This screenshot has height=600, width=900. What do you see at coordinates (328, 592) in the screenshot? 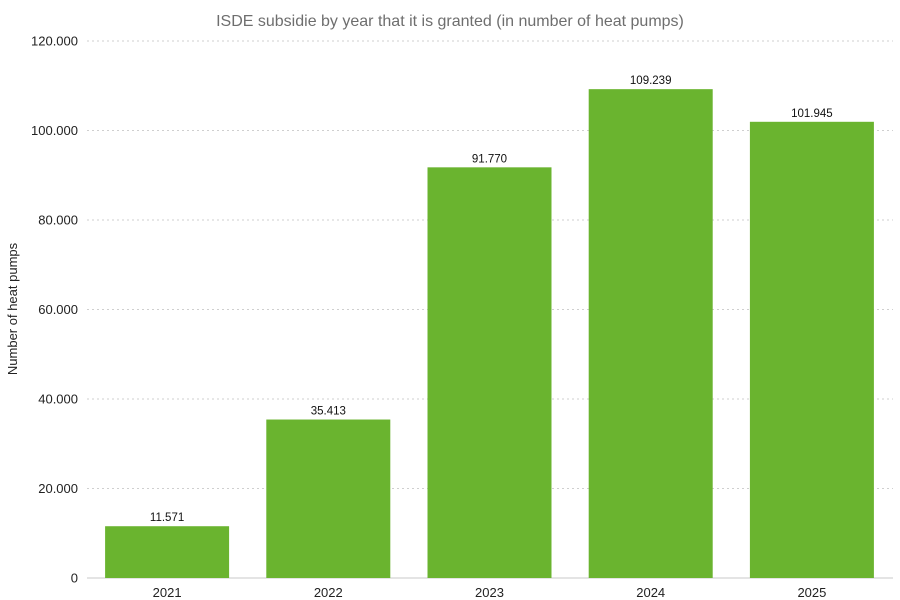
I see `x-tick-label: 2022` at bounding box center [328, 592].